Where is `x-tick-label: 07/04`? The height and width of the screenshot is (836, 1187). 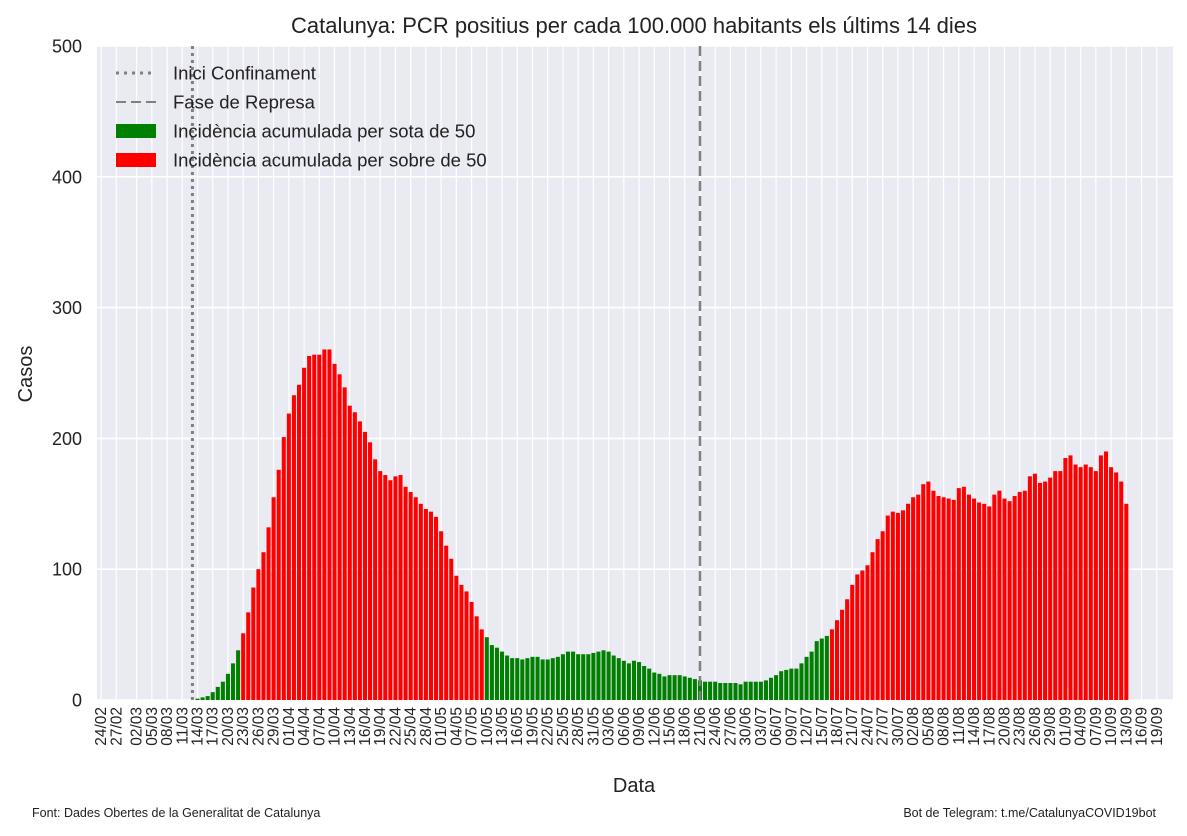
x-tick-label: 07/04 is located at coordinates (319, 726).